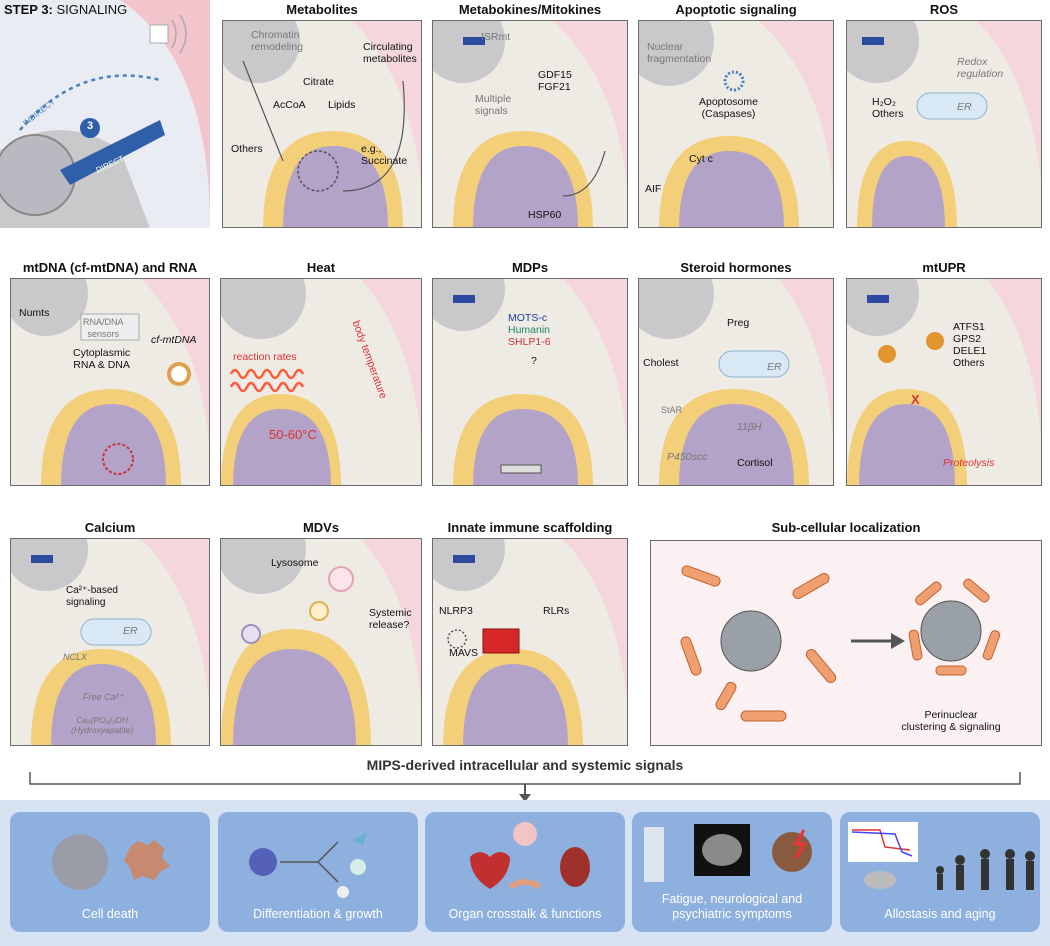 This screenshot has height=946, width=1050. Describe the element at coordinates (530, 856) in the screenshot. I see `organ-icon` at that location.